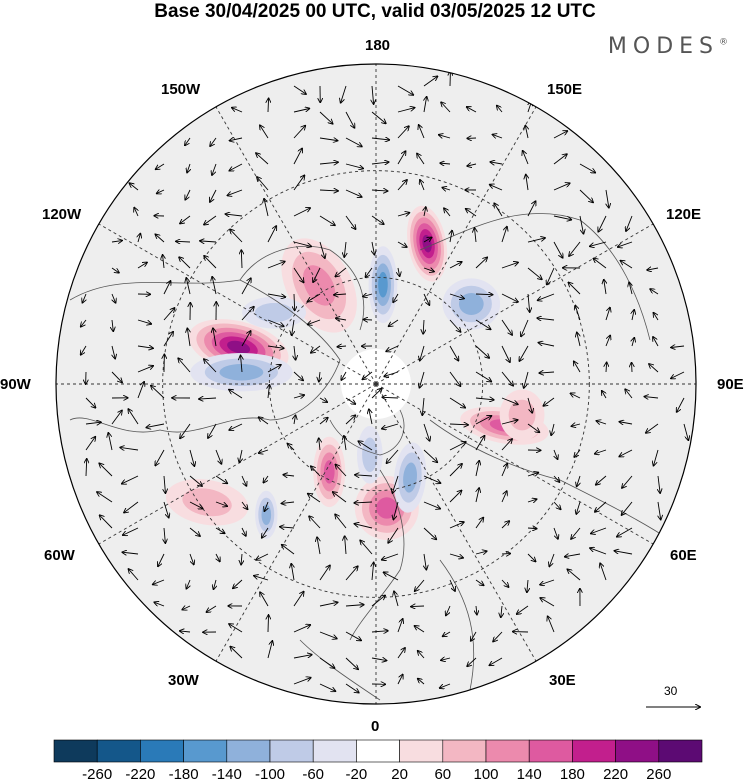 This screenshot has height=783, width=750. What do you see at coordinates (181, 89) in the screenshot?
I see `lon-label-150w: 150W` at bounding box center [181, 89].